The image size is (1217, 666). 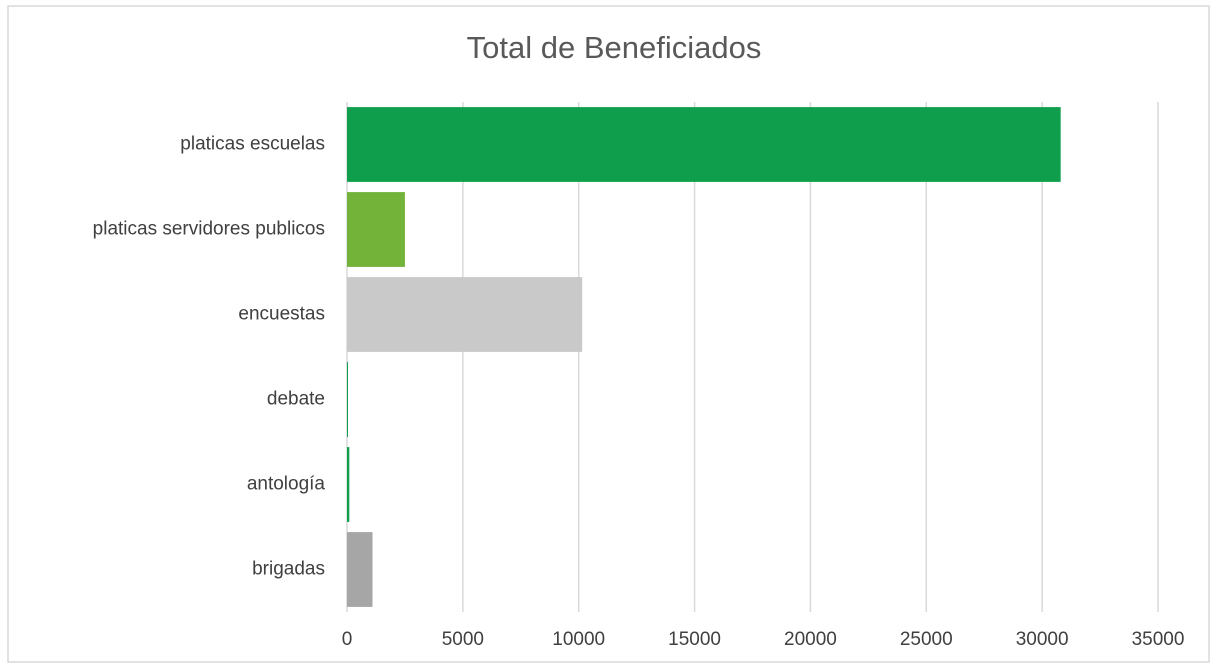 What do you see at coordinates (347, 639) in the screenshot?
I see `x-tick-label: 0` at bounding box center [347, 639].